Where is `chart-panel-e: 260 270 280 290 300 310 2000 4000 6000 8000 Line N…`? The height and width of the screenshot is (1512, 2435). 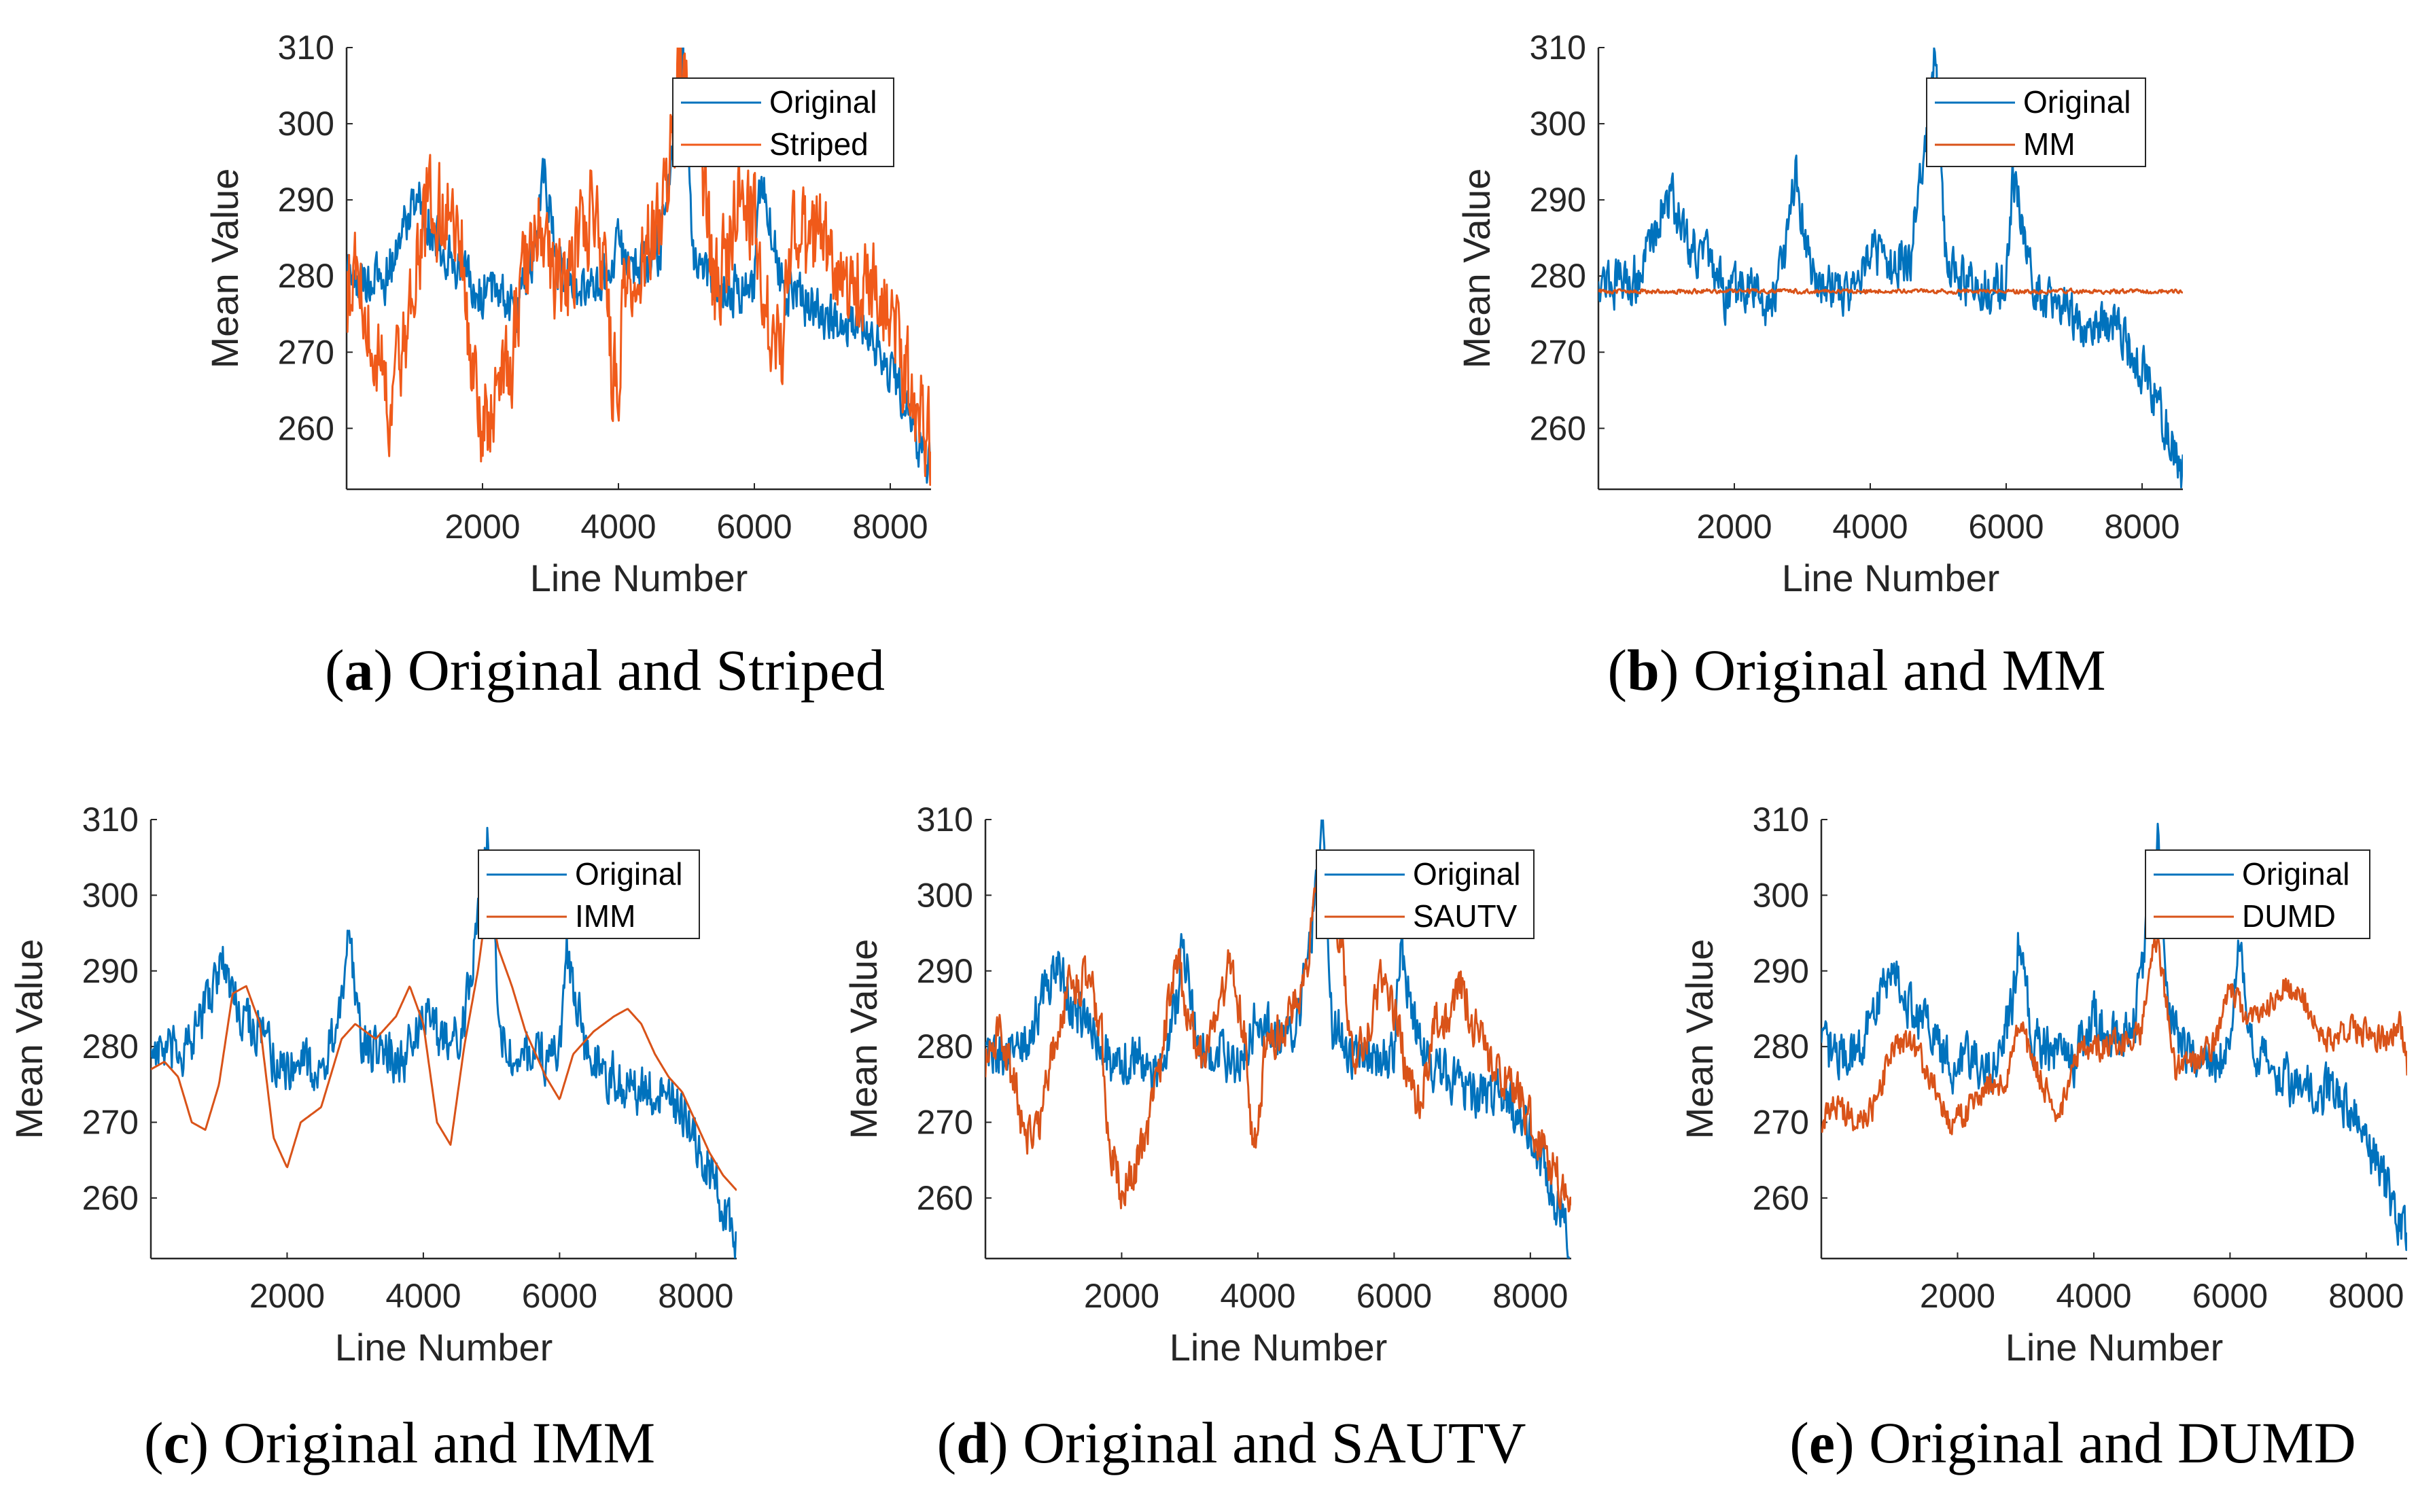
chart-panel-e: 260 270 280 290 300 310 2000 4000 6000 8000 Line N… is located at coordinates (2043, 1138).